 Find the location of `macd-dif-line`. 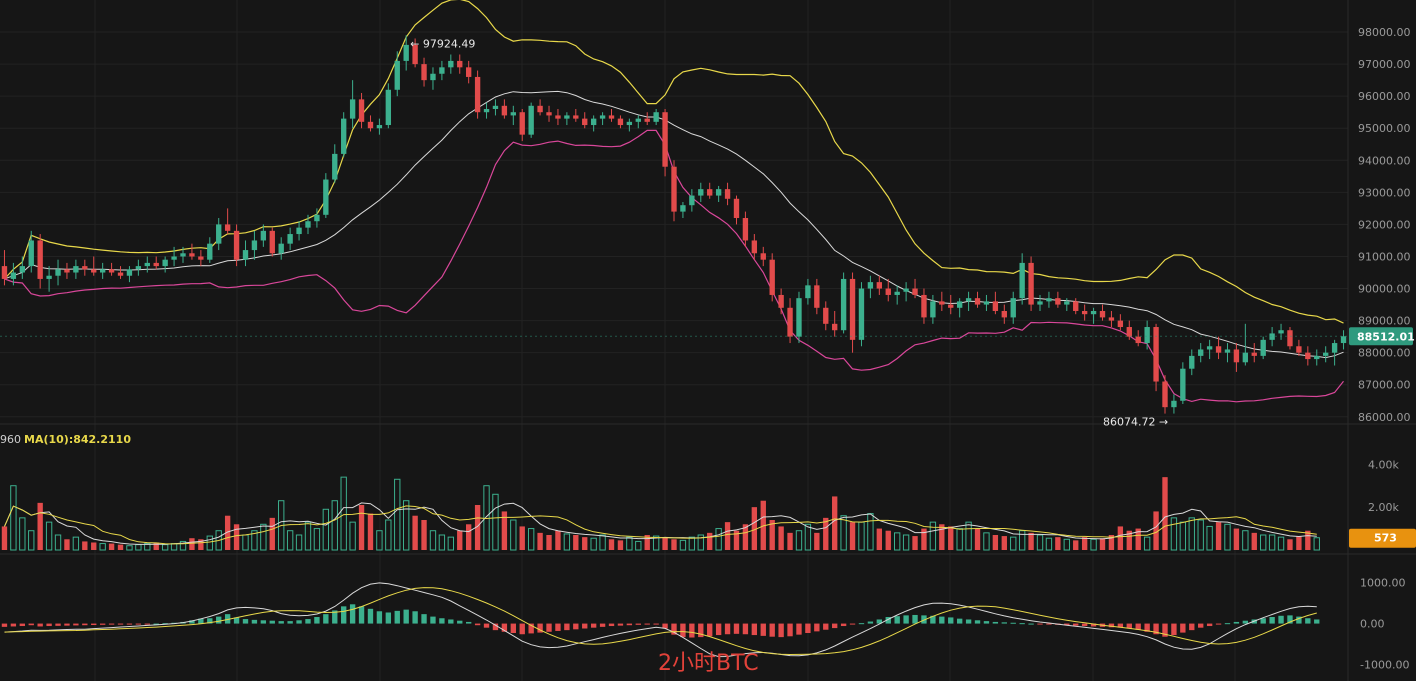

macd-dif-line is located at coordinates (660, 620).